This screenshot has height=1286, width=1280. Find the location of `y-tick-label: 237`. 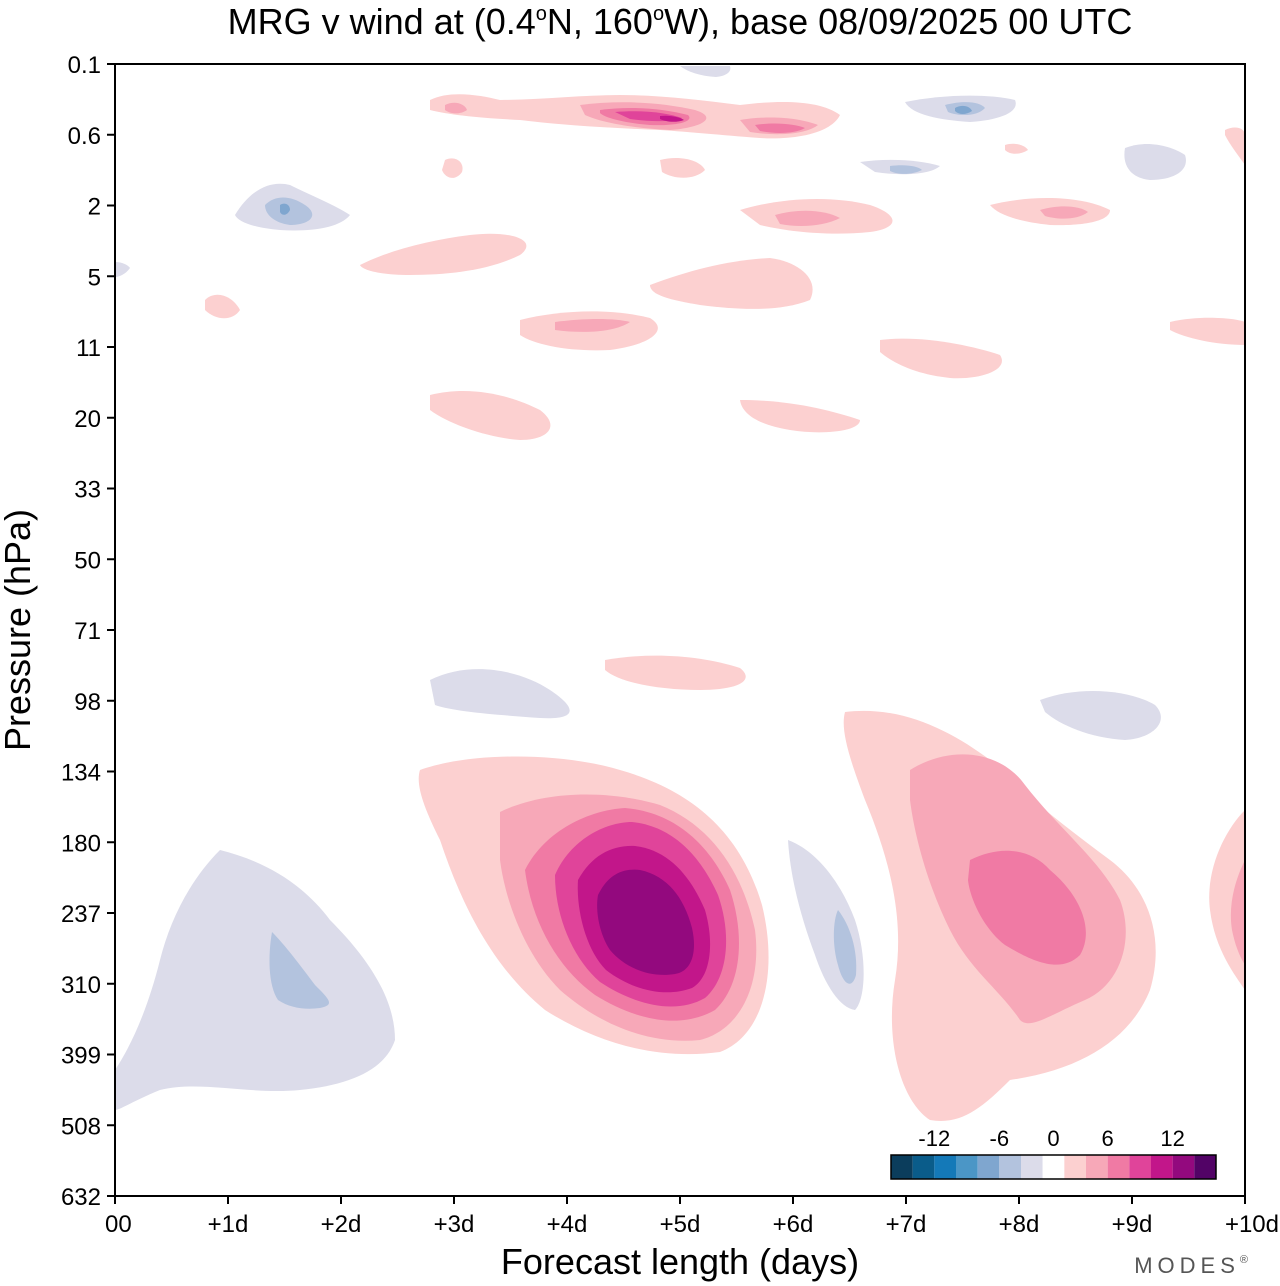

y-tick-label: 237 is located at coordinates (81, 914).